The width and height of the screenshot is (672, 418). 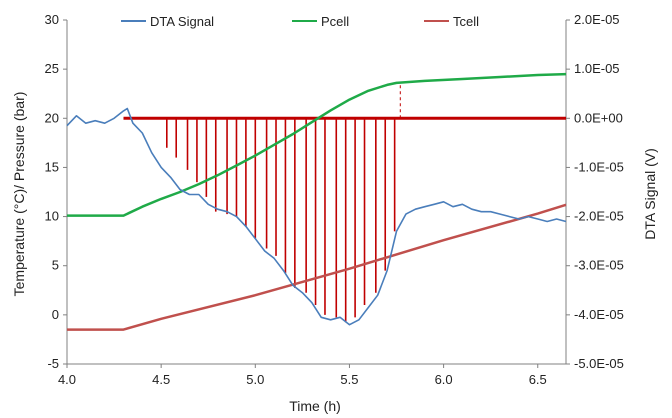 I want to click on x-tick-label: 4.5, so click(x=161, y=379).